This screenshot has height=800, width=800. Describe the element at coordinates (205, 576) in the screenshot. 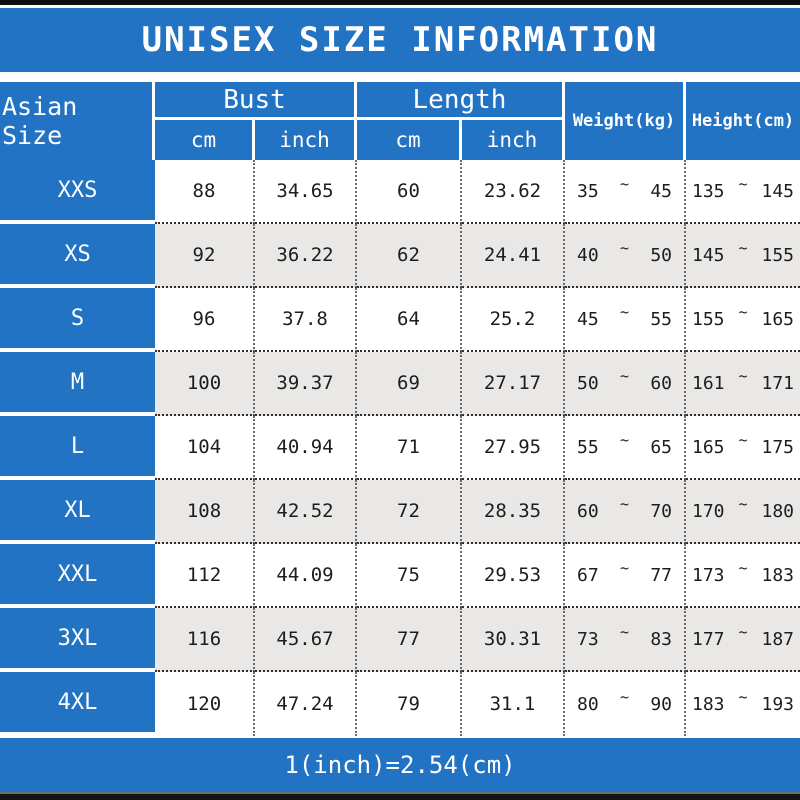

I see `bust-cm-cell: 112` at that location.